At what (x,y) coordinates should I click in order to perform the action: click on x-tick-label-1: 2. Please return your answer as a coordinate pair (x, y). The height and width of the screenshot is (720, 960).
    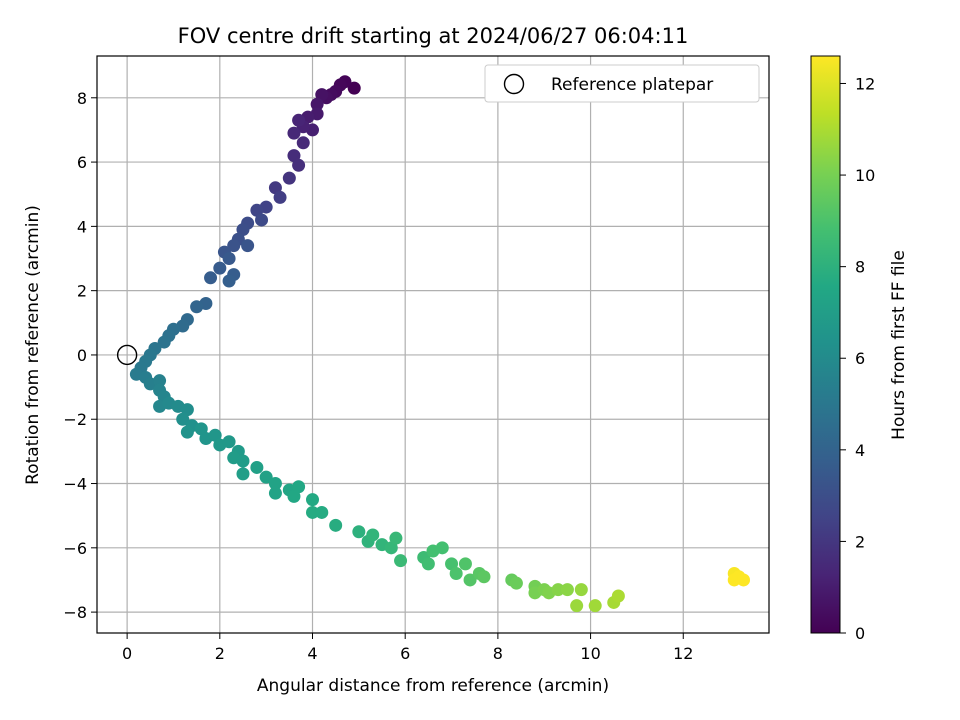
    Looking at the image, I should click on (220, 653).